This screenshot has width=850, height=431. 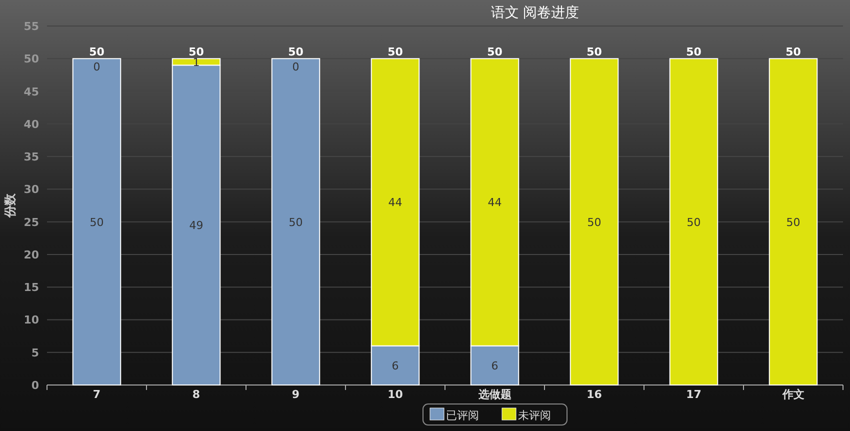 What do you see at coordinates (462, 415) in the screenshot?
I see `legend-label: 已评阅` at bounding box center [462, 415].